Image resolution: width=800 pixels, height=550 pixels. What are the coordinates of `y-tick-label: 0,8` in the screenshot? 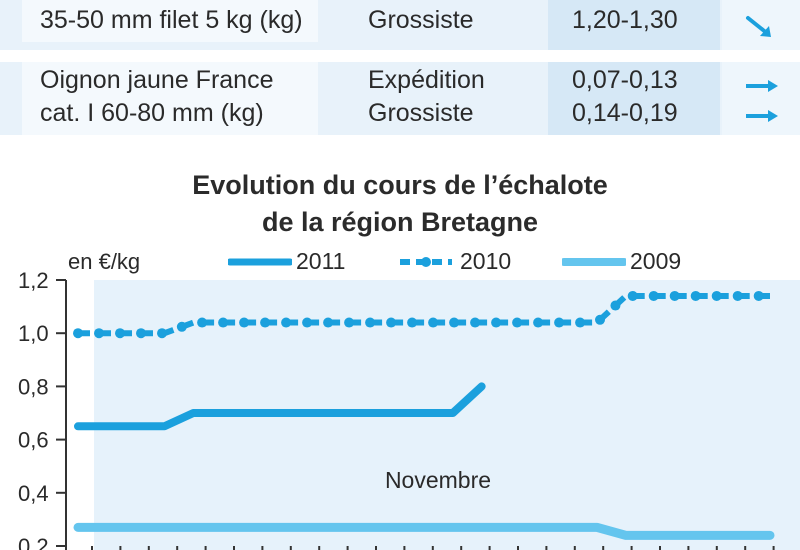 It's located at (33, 386).